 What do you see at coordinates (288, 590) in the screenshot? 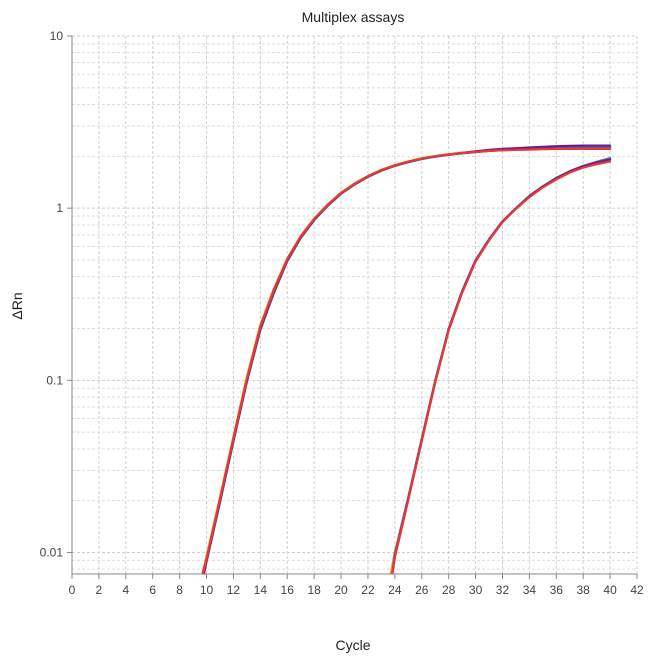
I see `x-tick-label: 16` at bounding box center [288, 590].